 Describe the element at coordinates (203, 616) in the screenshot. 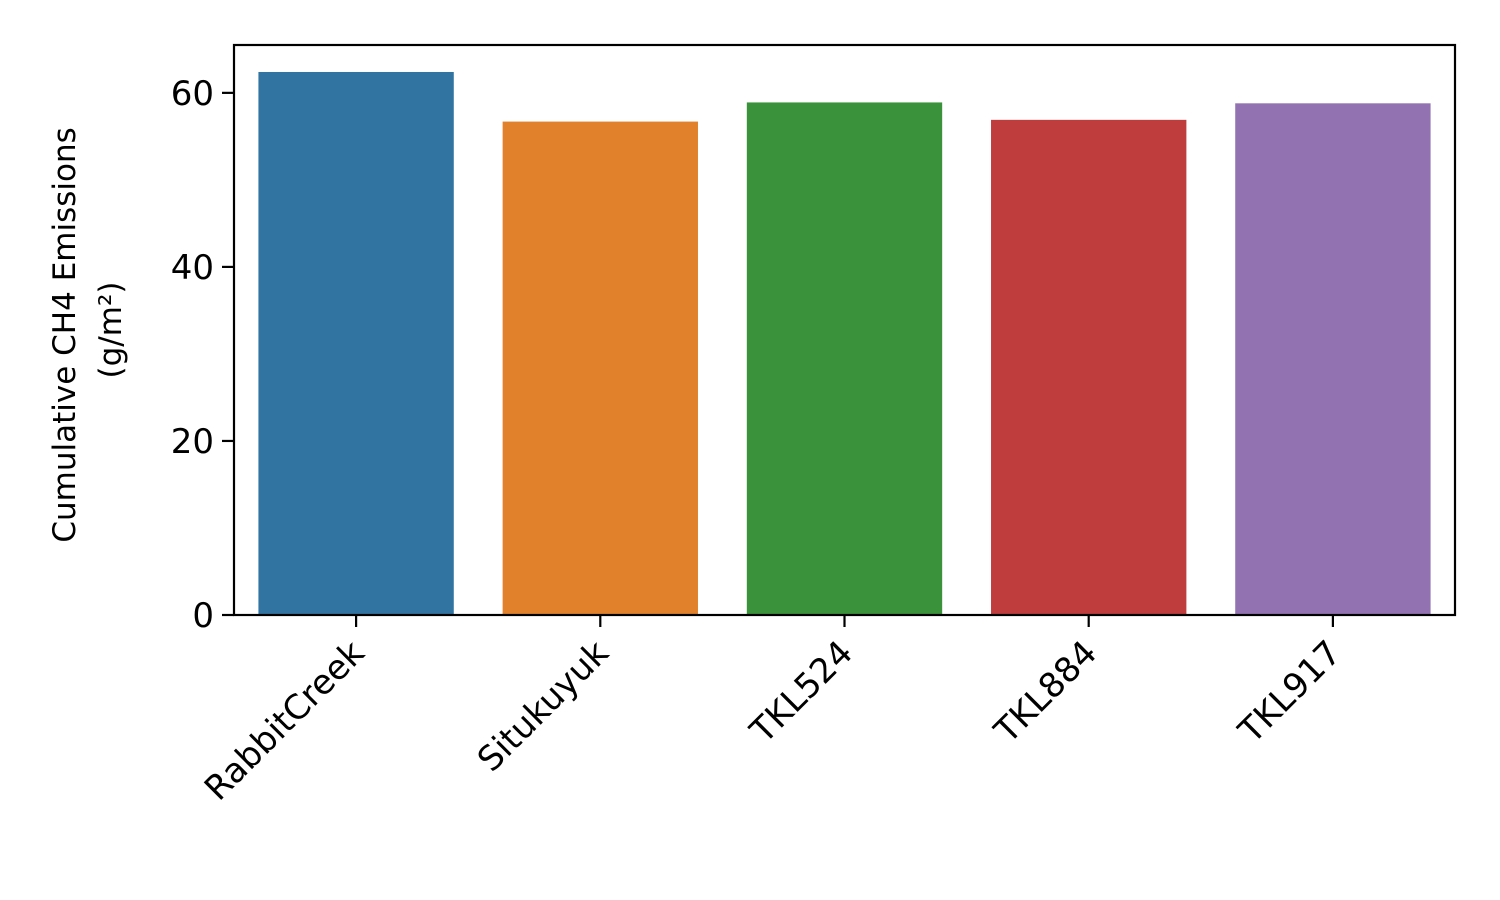

I see `y-tick-label: 0` at that location.